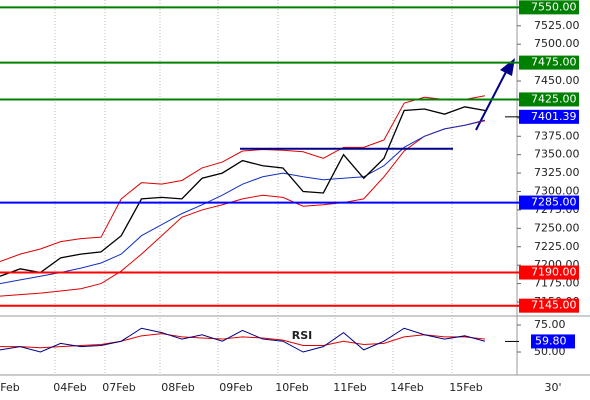 The height and width of the screenshot is (400, 590). What do you see at coordinates (550, 324) in the screenshot?
I see `rsi-tick-label: 75.00` at bounding box center [550, 324].